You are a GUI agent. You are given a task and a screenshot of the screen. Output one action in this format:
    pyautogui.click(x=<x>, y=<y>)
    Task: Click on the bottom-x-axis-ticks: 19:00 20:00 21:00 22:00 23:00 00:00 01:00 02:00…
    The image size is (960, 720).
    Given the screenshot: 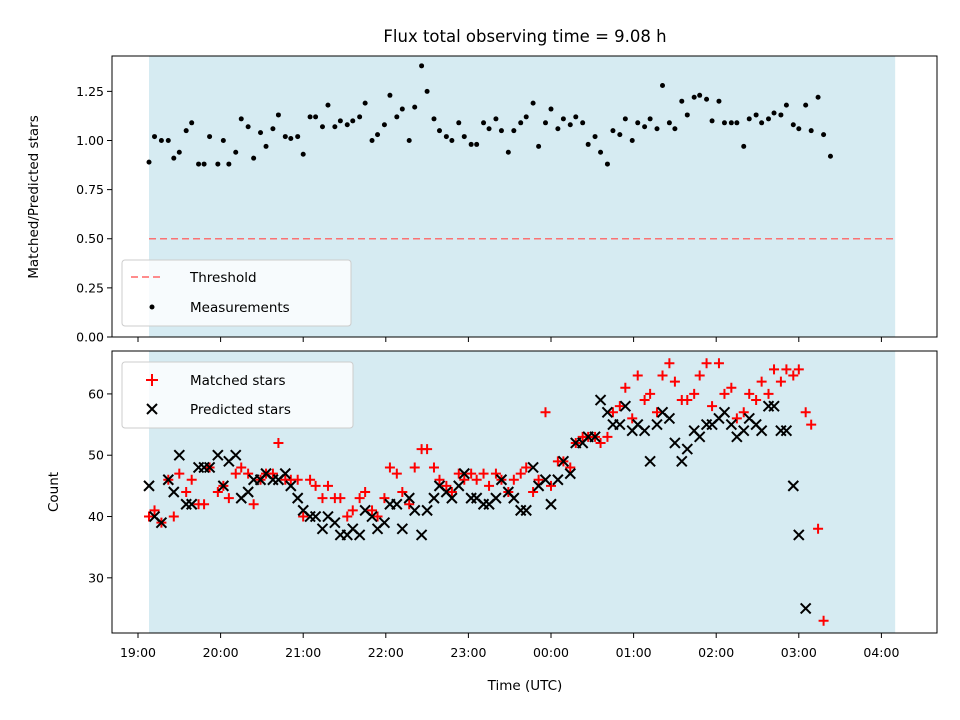 What is the action you would take?
    pyautogui.click(x=509, y=646)
    